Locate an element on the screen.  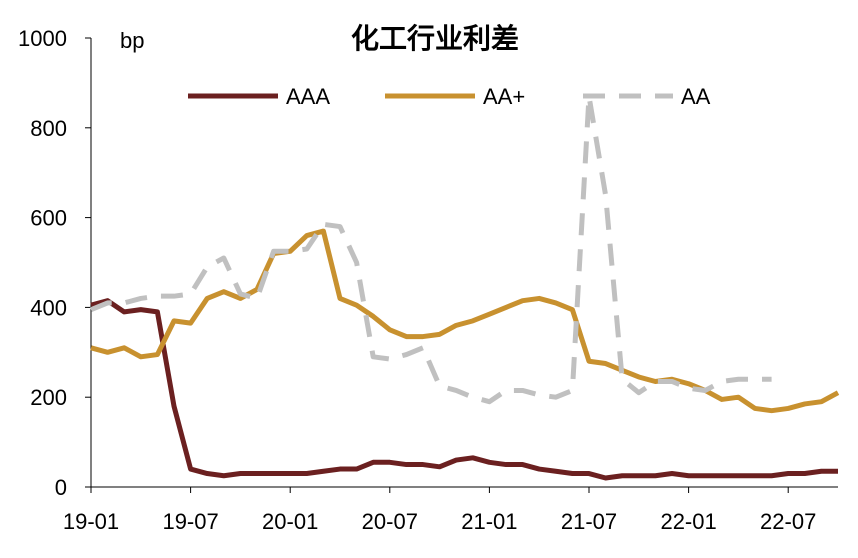
y-tick-label: 0 is located at coordinates (61, 487).